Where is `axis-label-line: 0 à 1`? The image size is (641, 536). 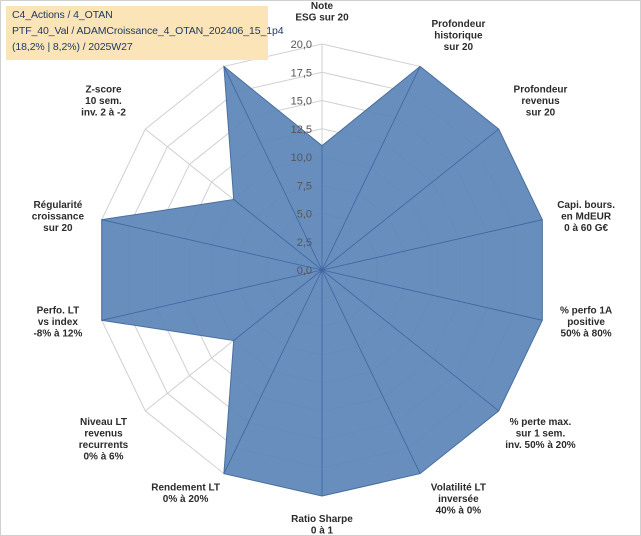
axis-label-line: 0 à 1 is located at coordinates (322, 531).